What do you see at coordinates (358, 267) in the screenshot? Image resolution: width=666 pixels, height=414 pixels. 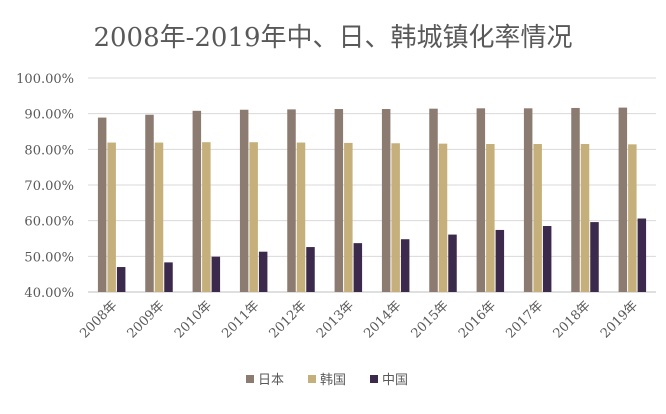 I see `bar-中国-2013年` at bounding box center [358, 267].